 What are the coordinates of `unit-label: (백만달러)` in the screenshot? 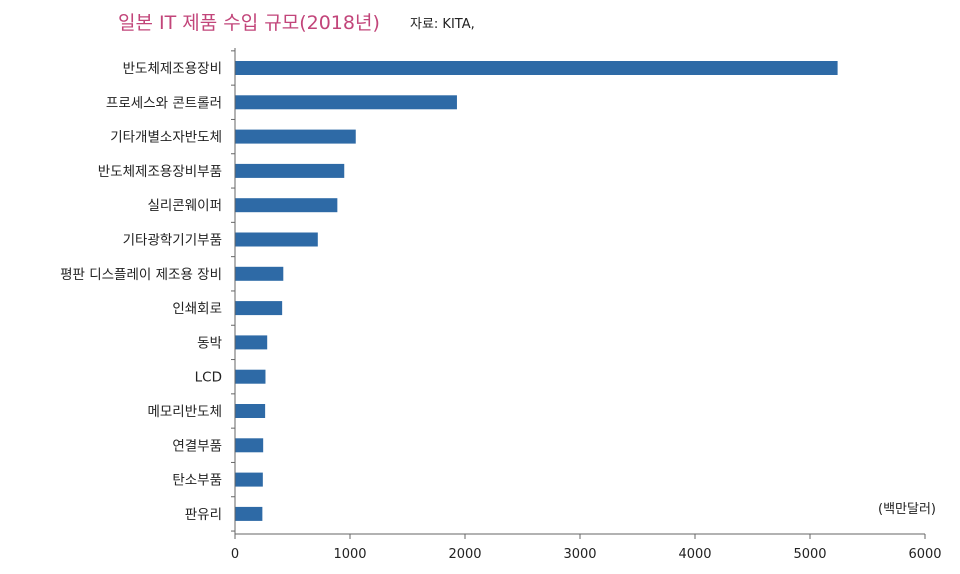 It's located at (907, 509).